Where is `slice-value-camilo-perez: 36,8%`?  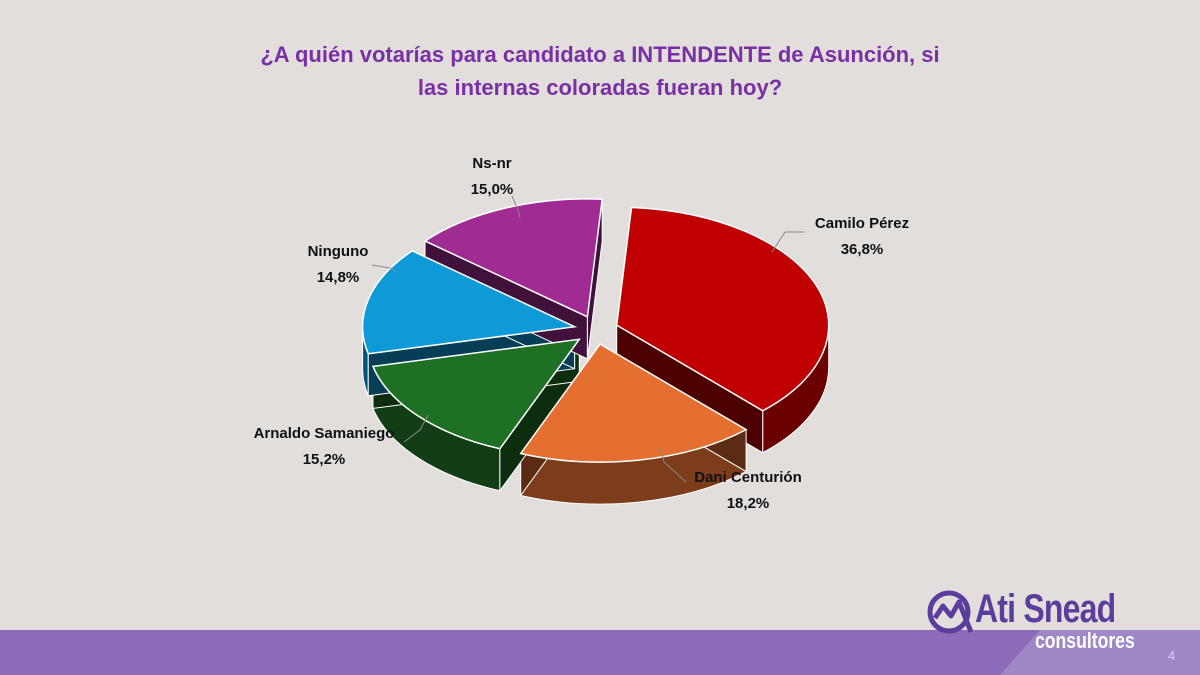 slice-value-camilo-perez: 36,8% is located at coordinates (862, 249).